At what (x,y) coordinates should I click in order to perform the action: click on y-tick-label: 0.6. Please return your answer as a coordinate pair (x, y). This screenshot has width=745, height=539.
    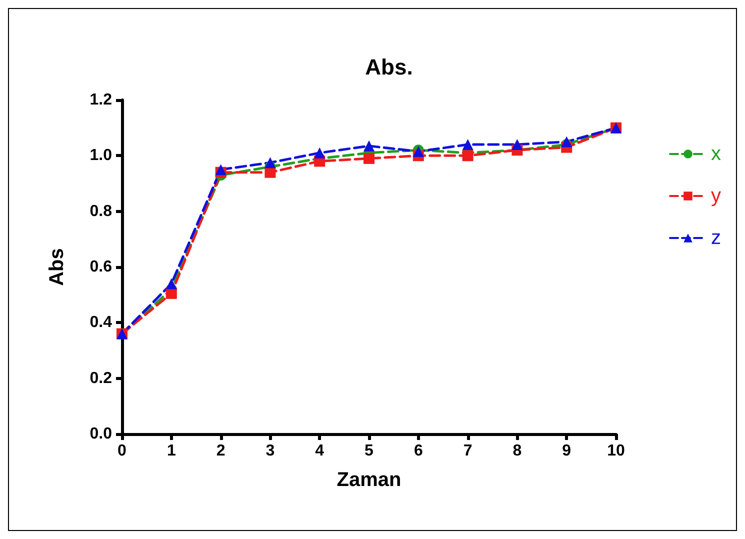
    Looking at the image, I should click on (101, 267).